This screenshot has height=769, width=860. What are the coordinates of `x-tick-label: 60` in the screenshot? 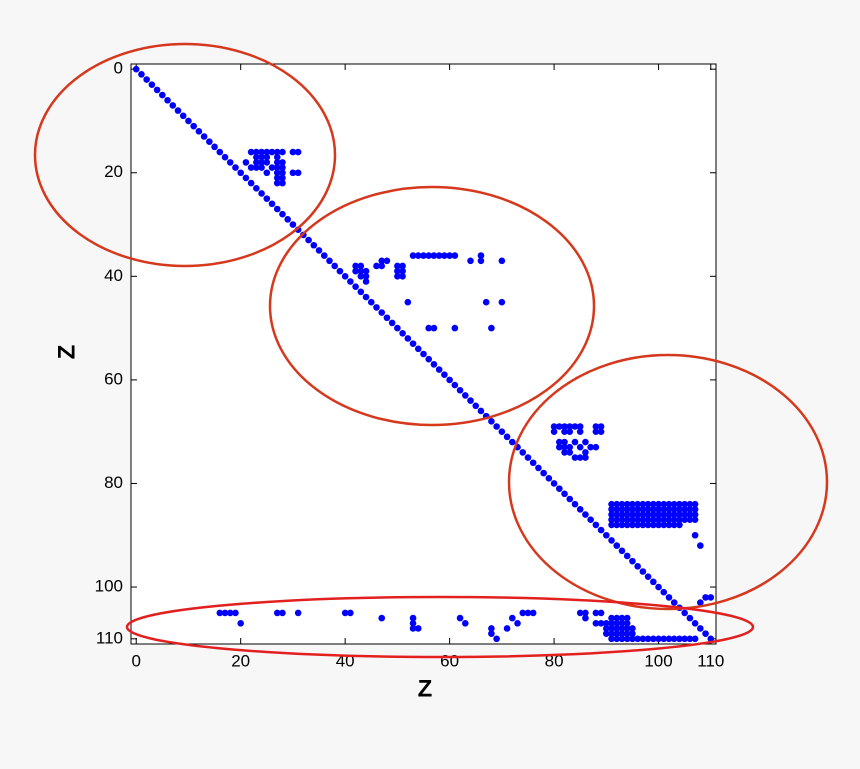 It's located at (449, 660).